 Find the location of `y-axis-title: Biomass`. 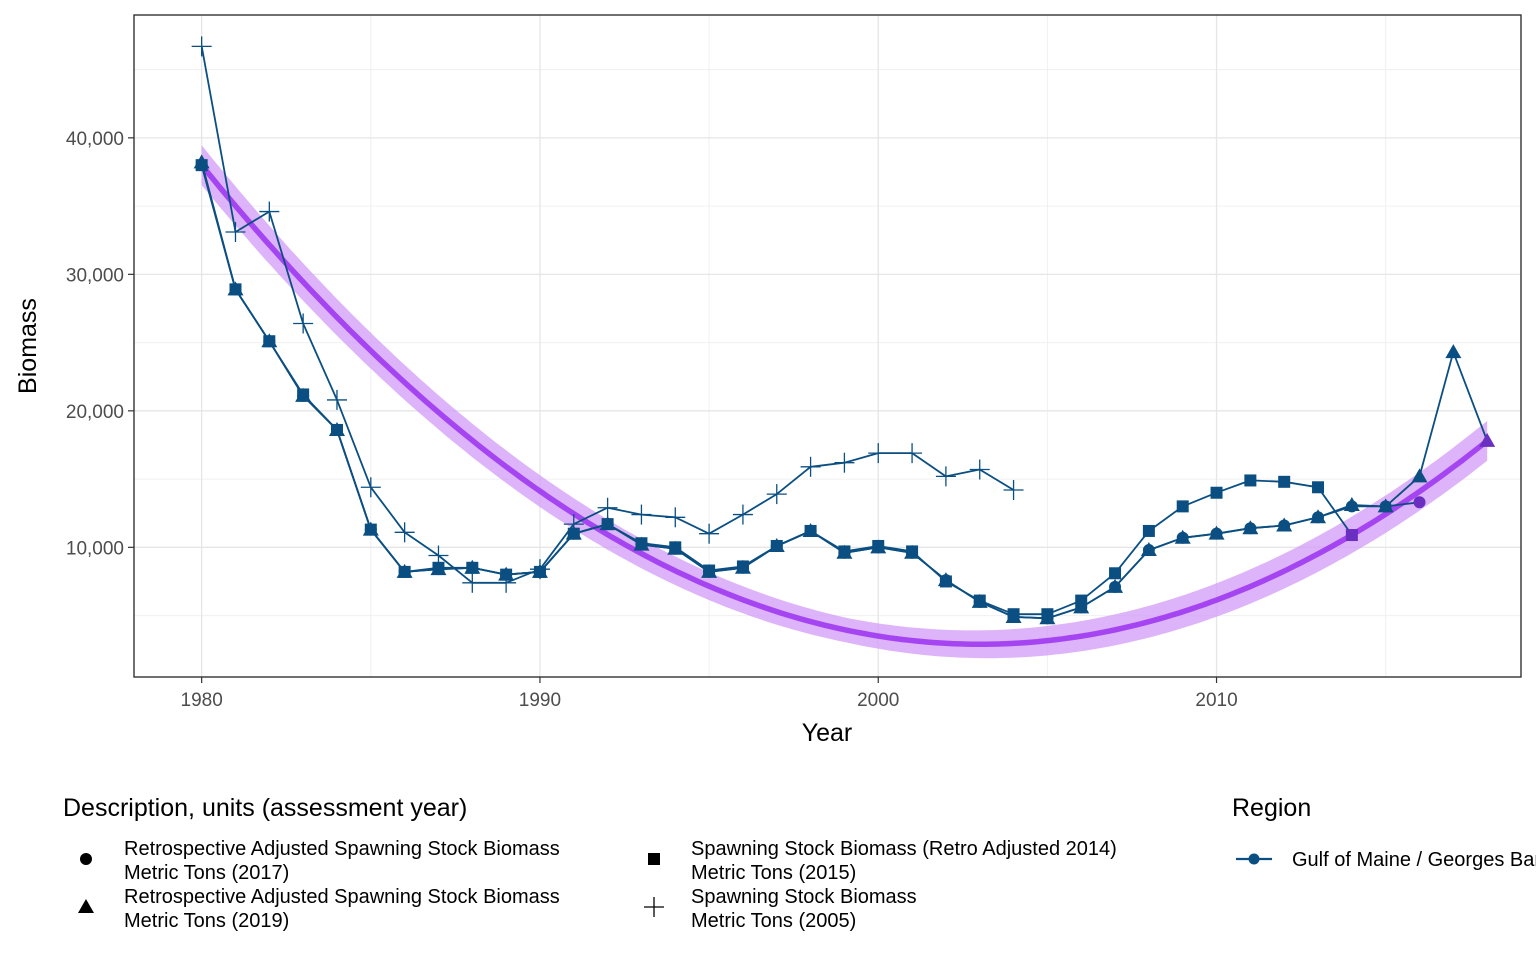

y-axis-title: Biomass is located at coordinates (28, 346).